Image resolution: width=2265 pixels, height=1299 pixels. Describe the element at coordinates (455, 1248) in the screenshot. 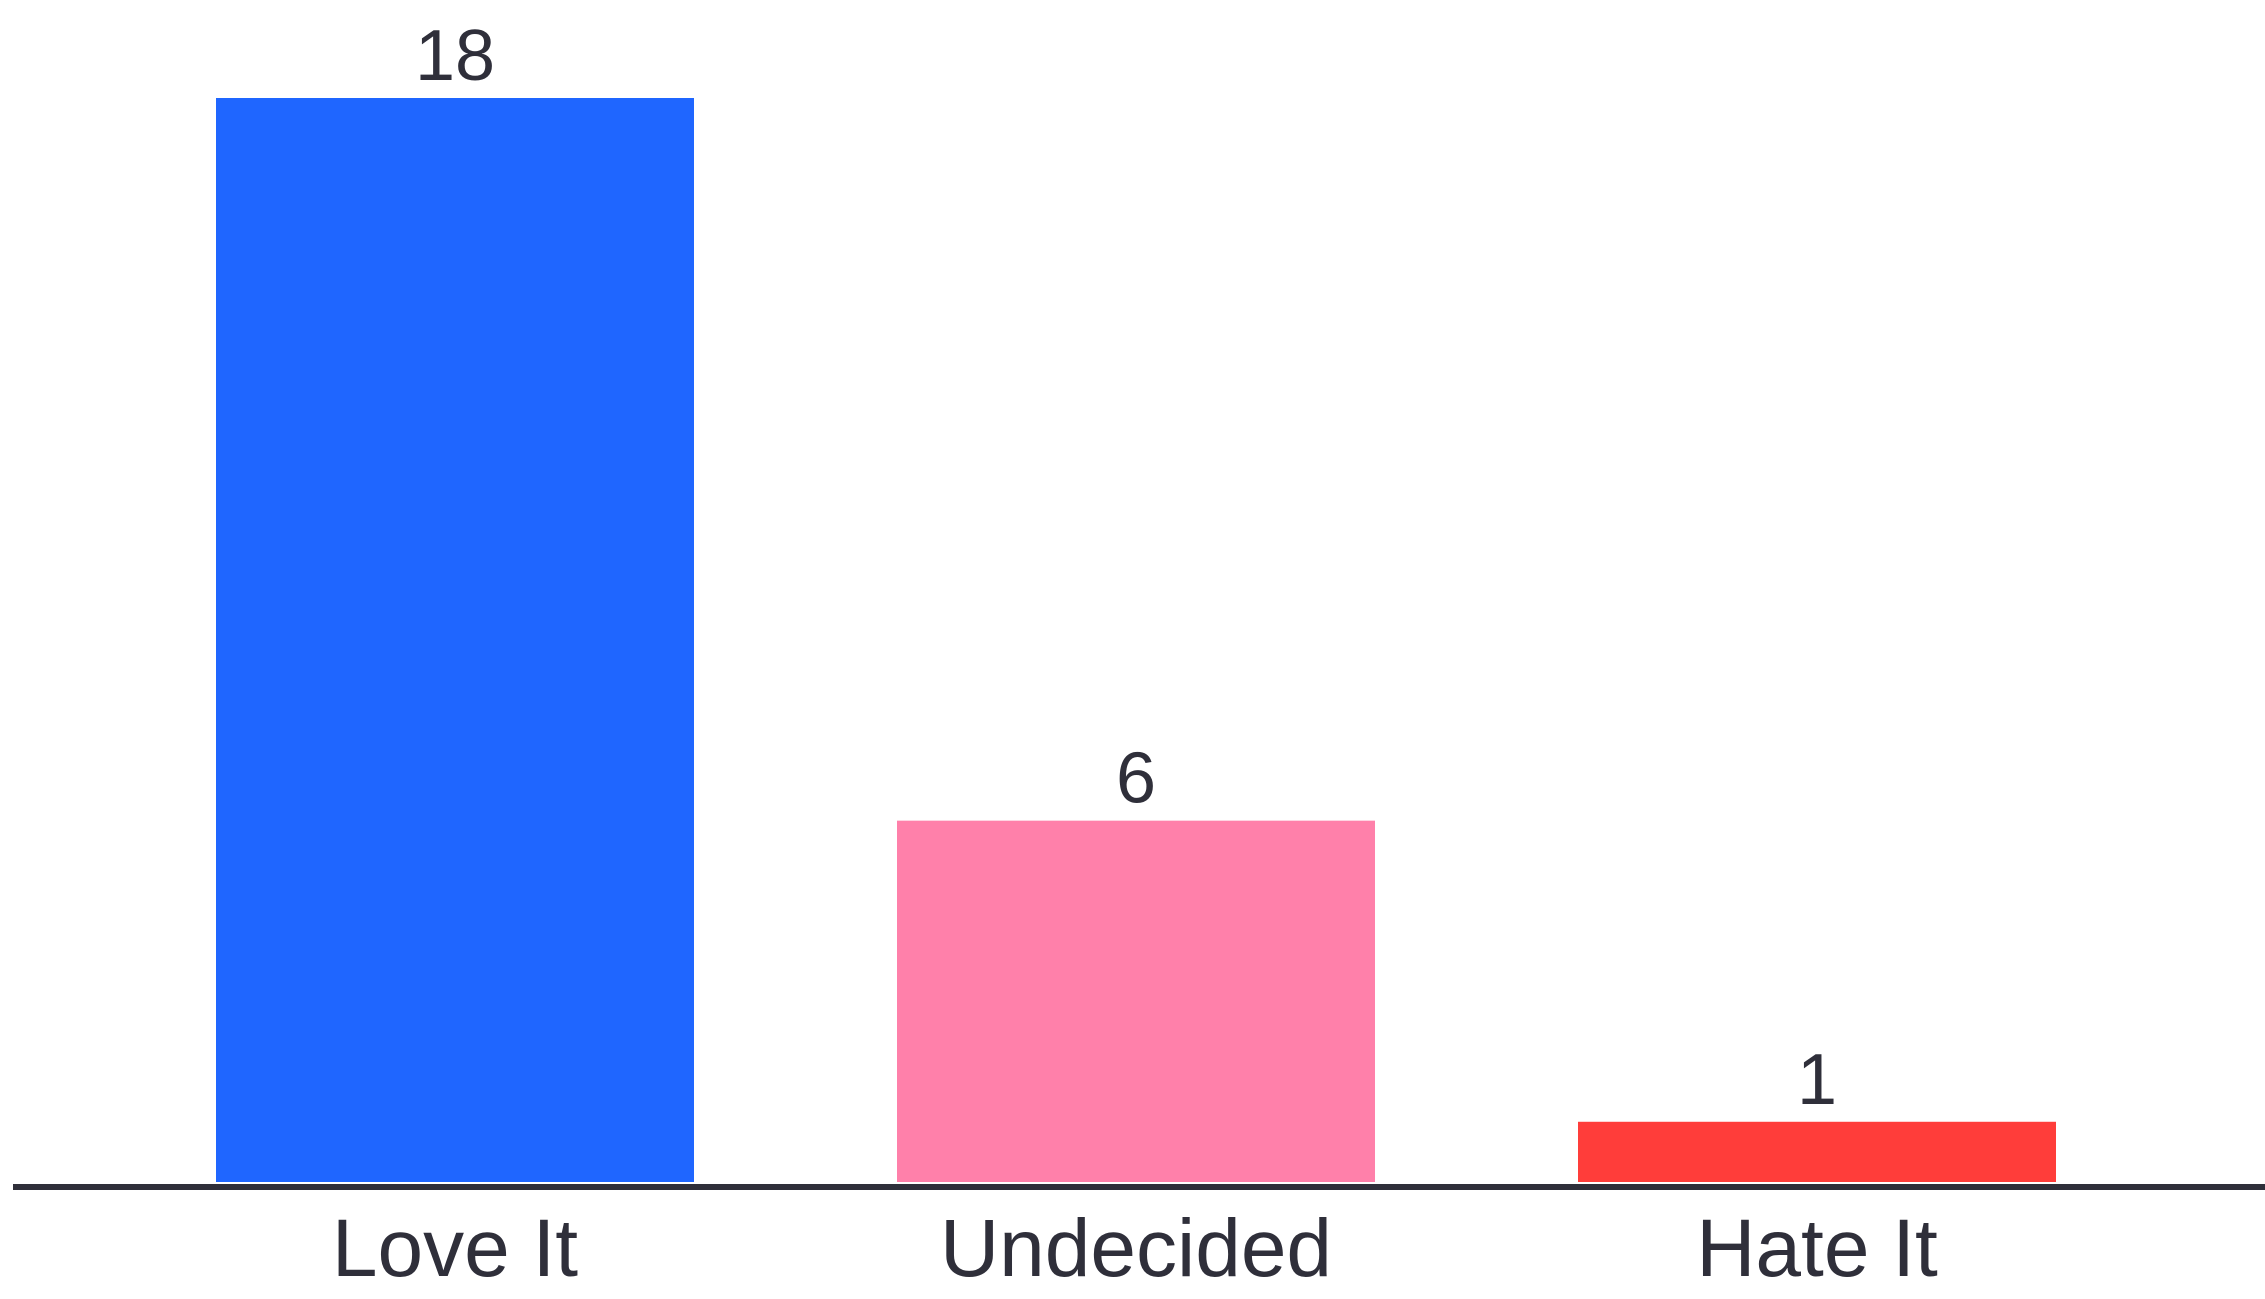

I see `x-tick-label-love-it: Love It` at that location.